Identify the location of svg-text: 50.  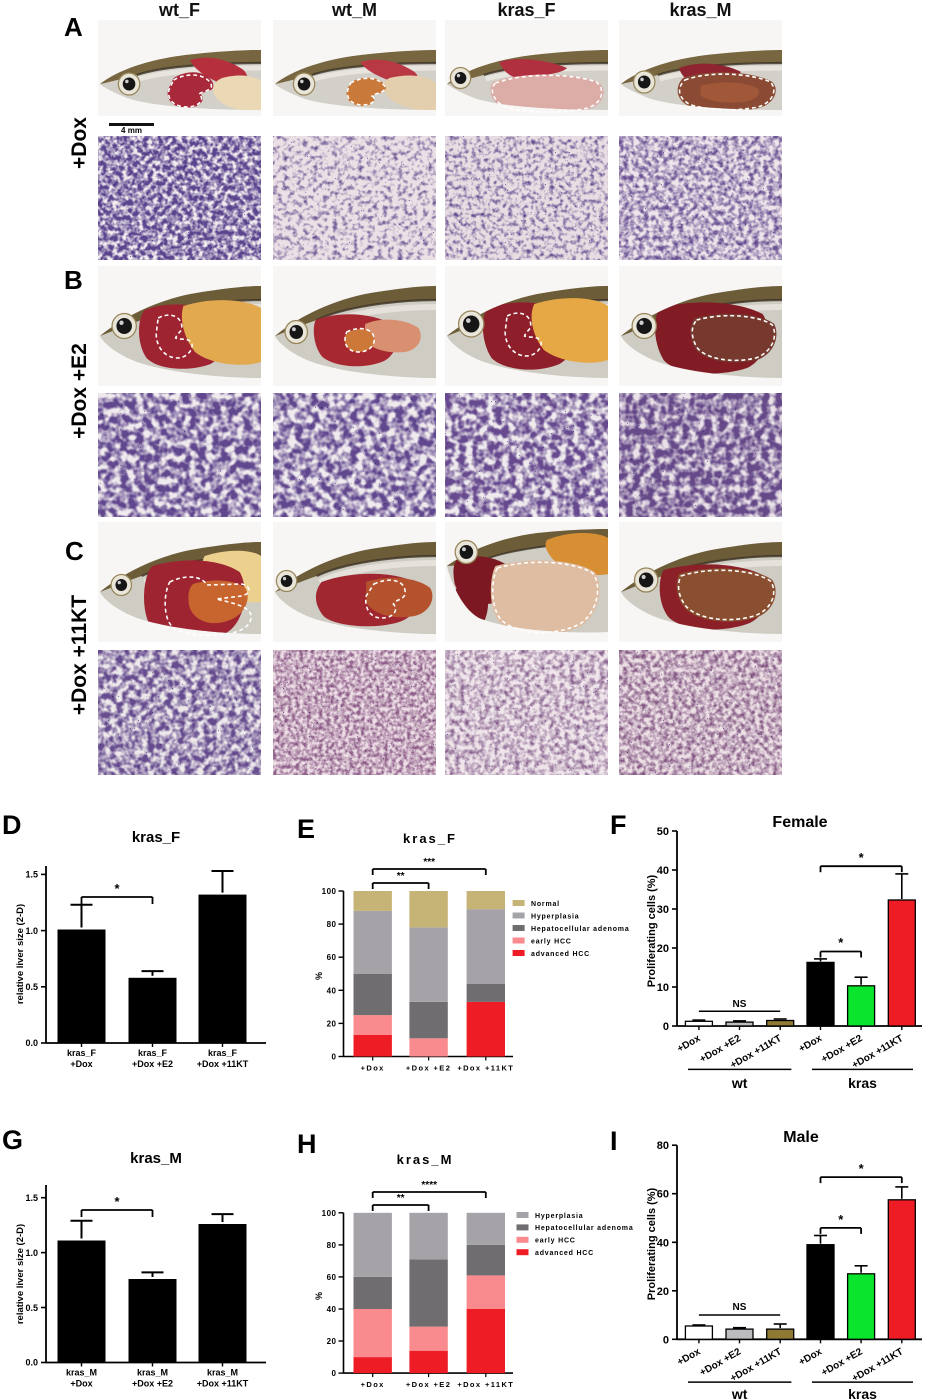
(663, 832).